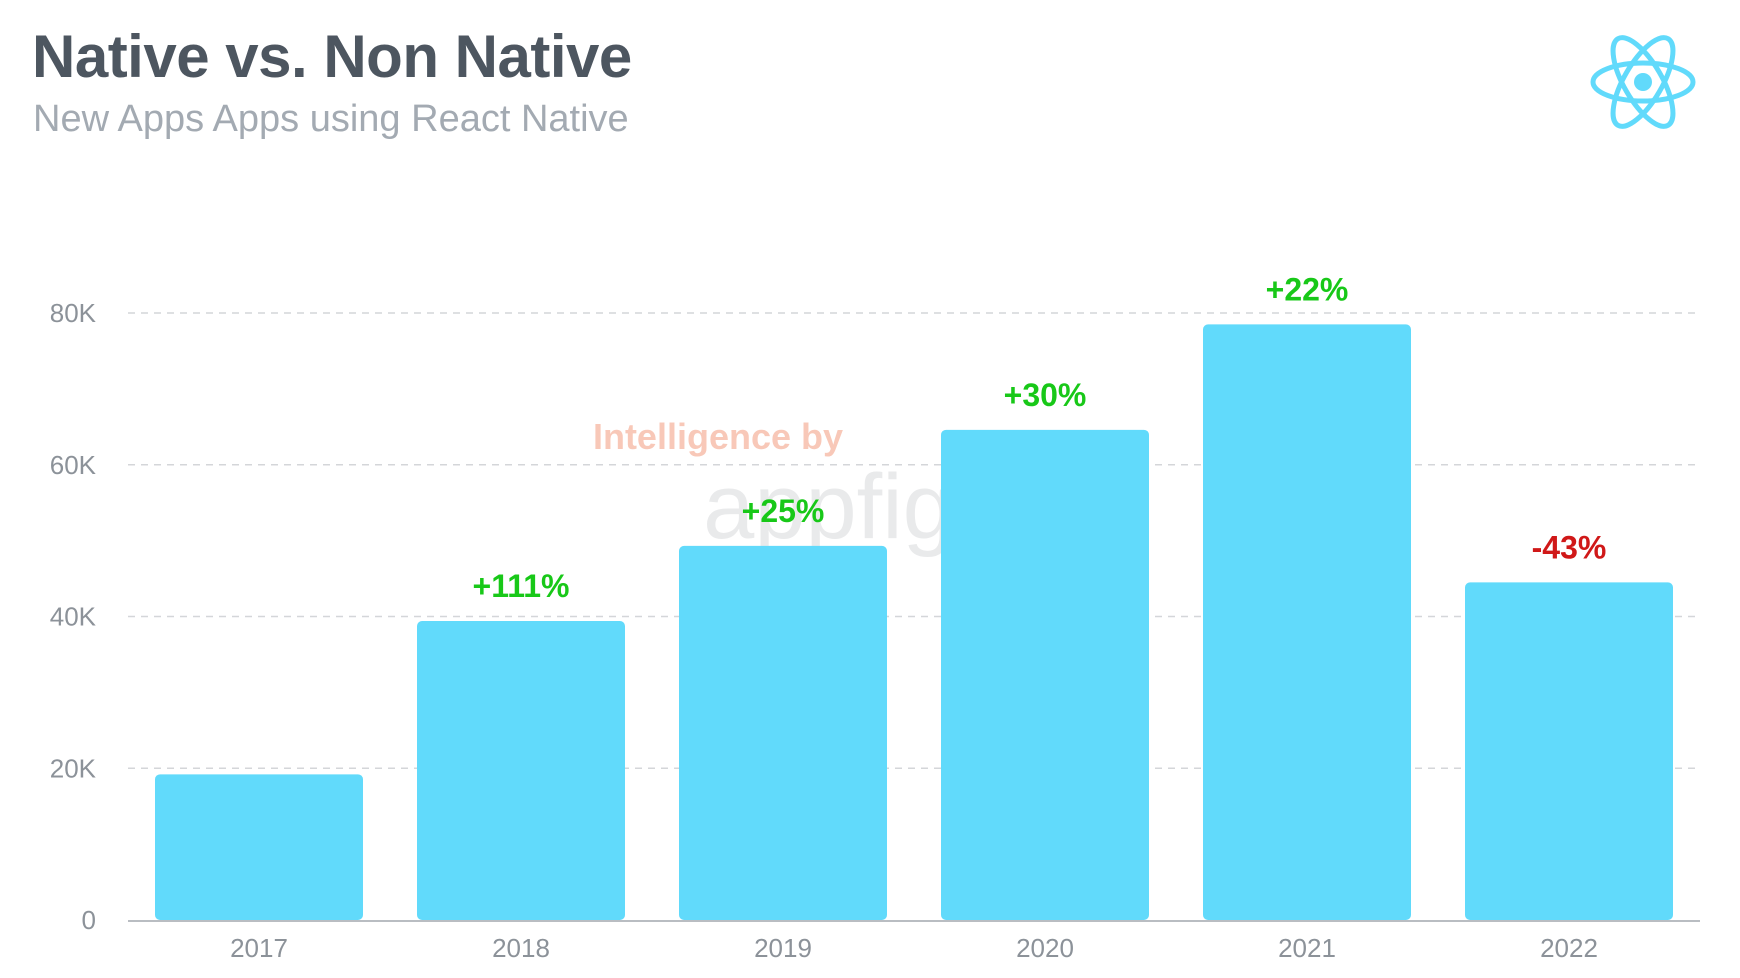 The width and height of the screenshot is (1740, 978). Describe the element at coordinates (783, 732) in the screenshot. I see `bar-2019` at that location.